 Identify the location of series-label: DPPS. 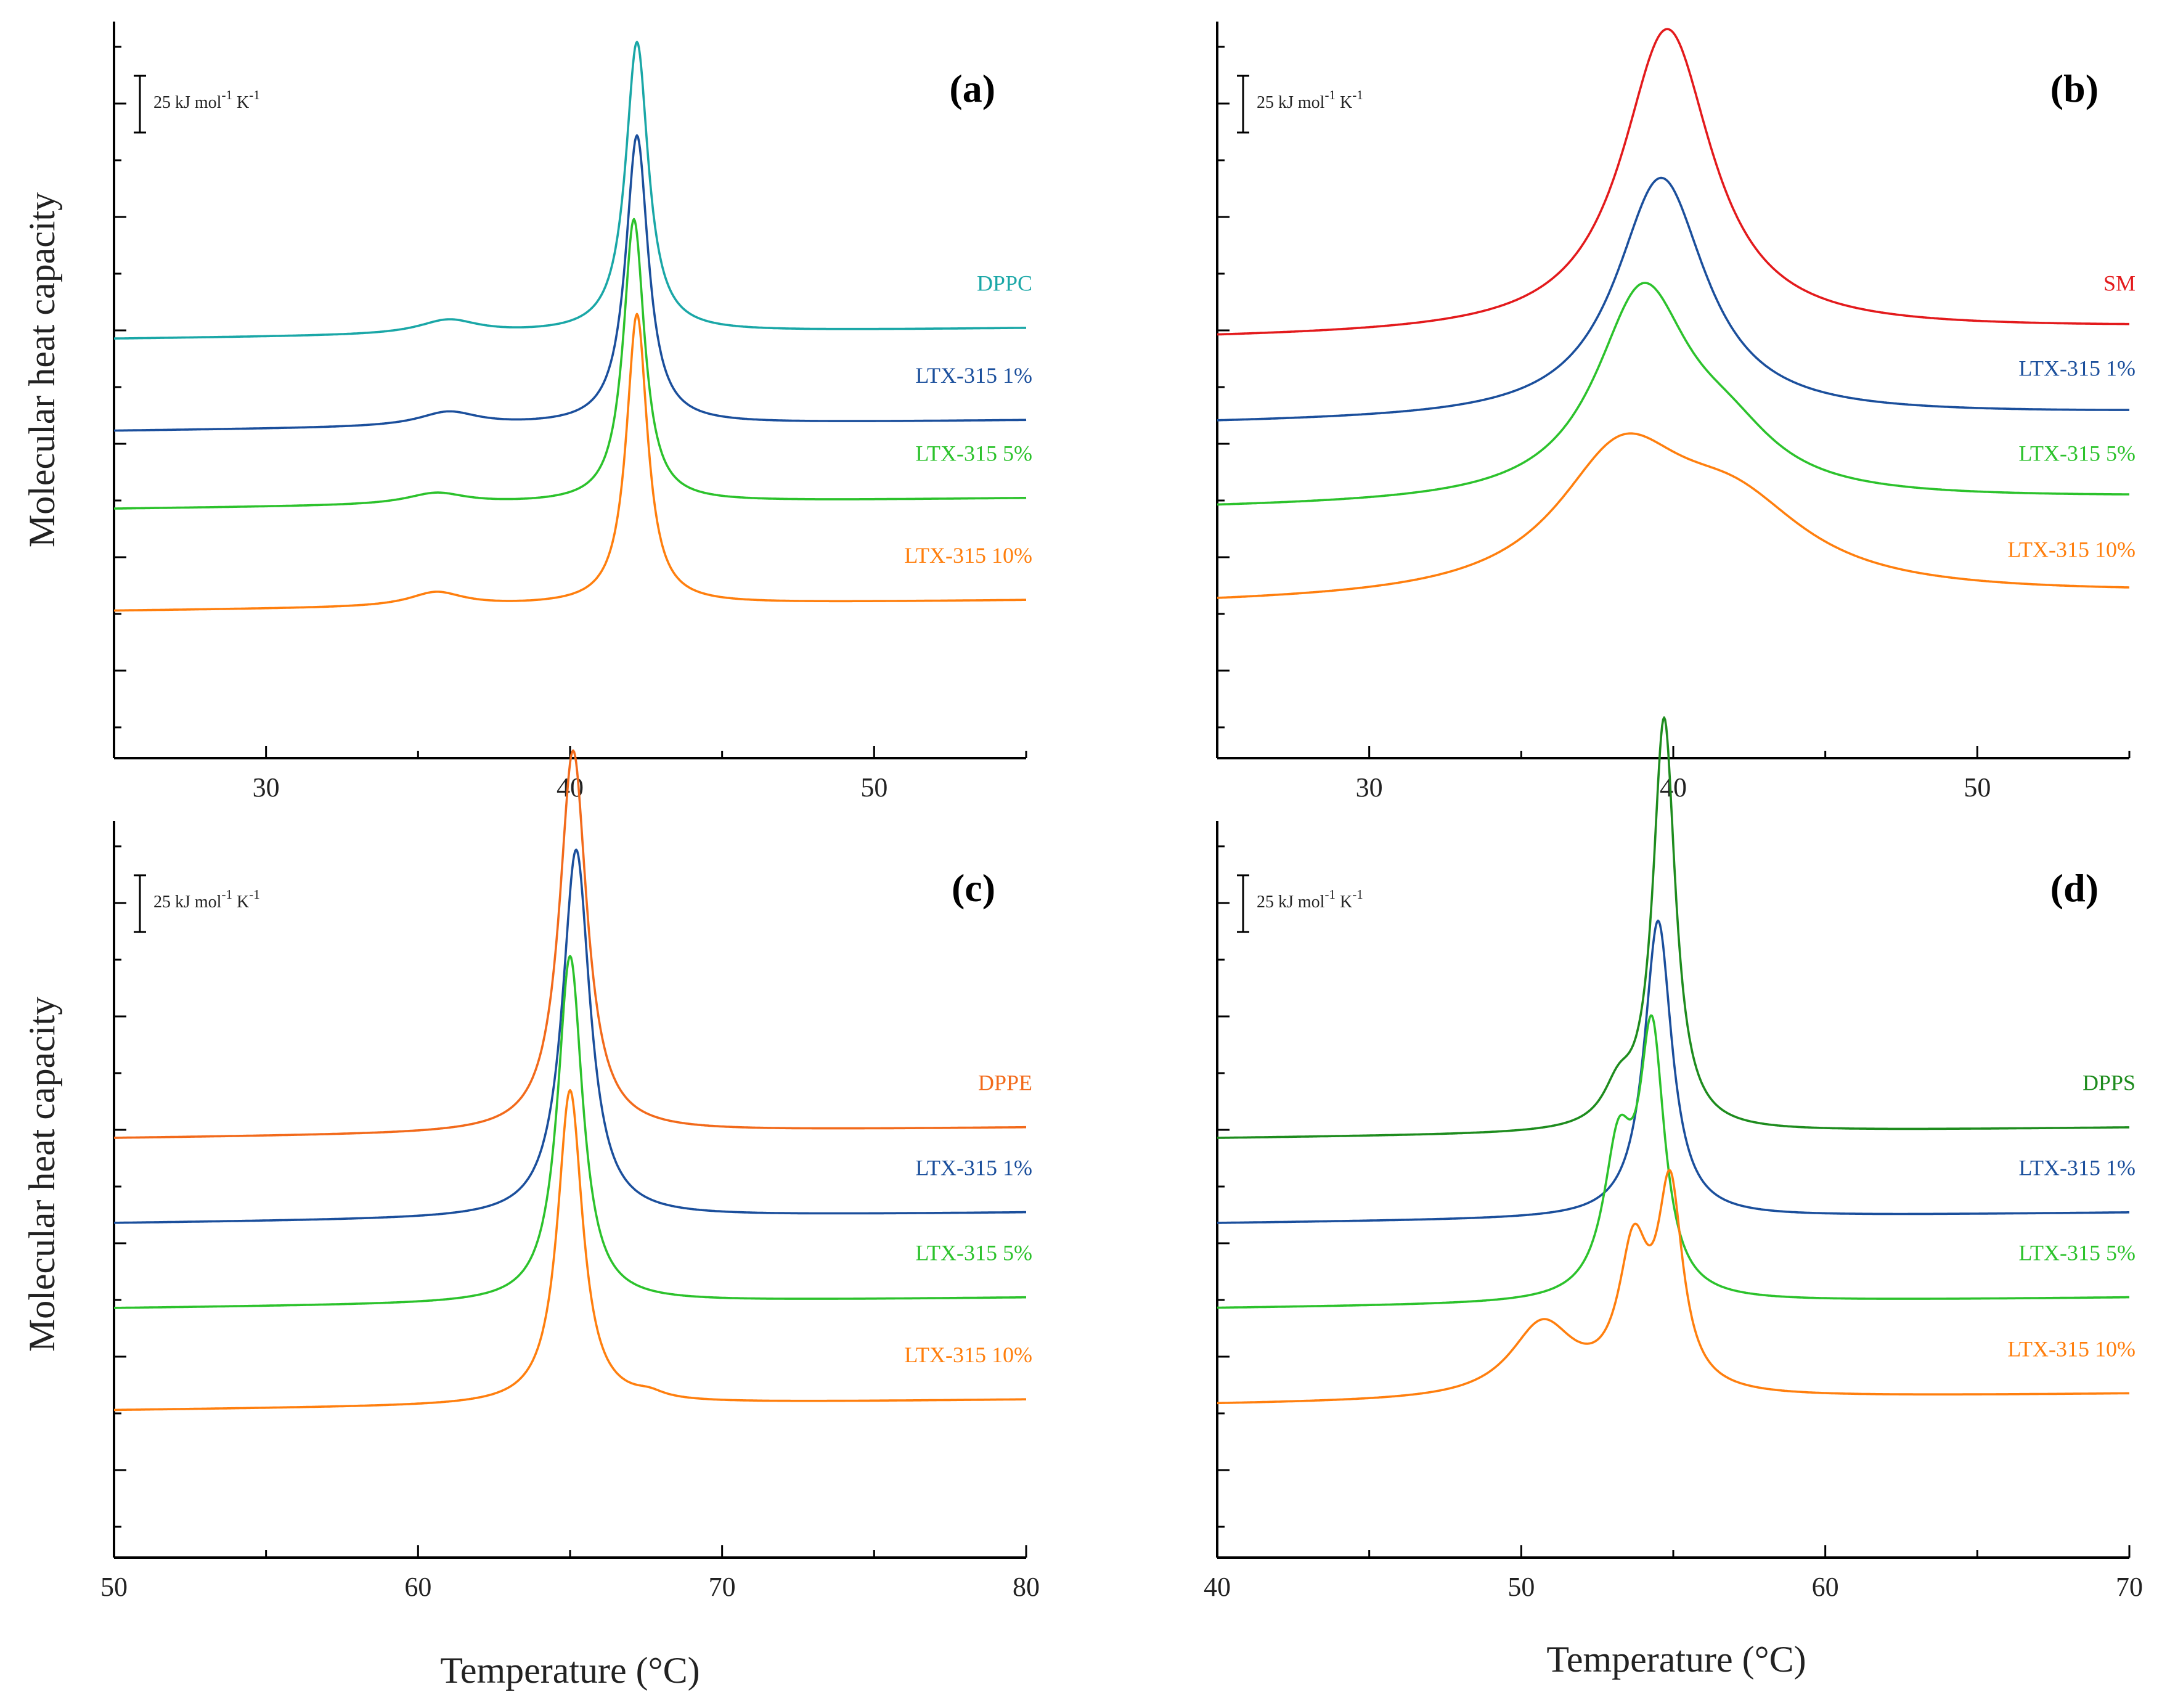
(2108, 1083).